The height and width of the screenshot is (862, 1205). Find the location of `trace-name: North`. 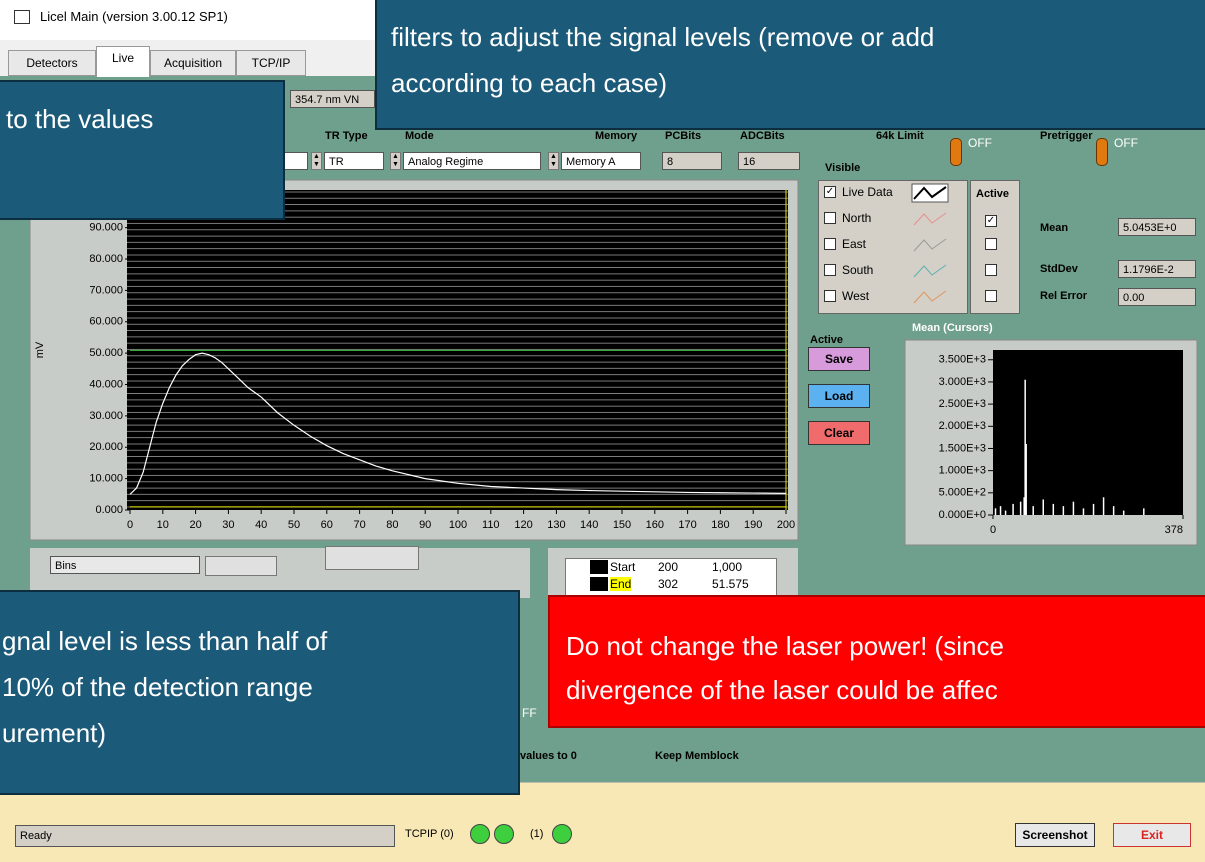

trace-name: North is located at coordinates (857, 218).